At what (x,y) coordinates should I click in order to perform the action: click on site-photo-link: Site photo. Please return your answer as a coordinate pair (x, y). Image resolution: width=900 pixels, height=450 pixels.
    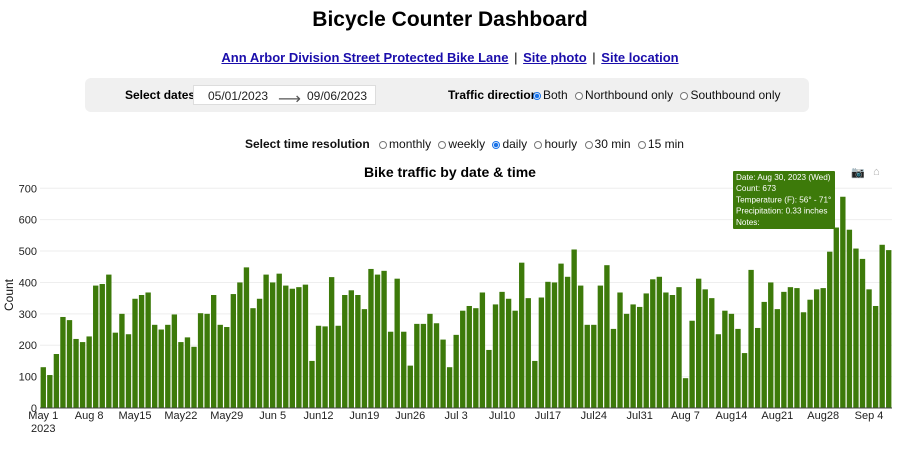
    Looking at the image, I should click on (555, 57).